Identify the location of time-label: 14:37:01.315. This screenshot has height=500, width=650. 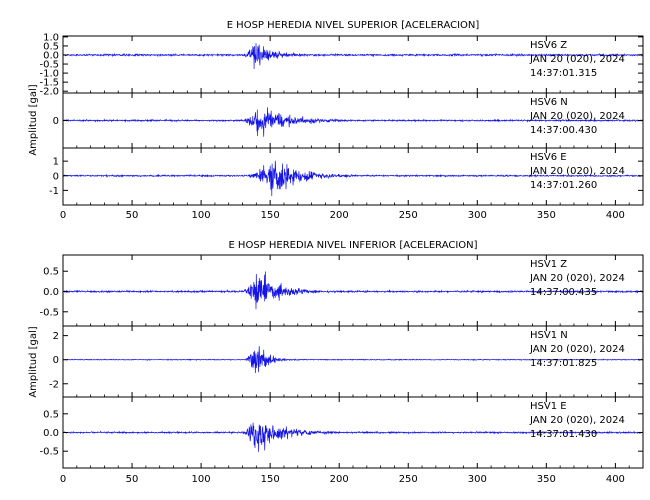
(563, 73).